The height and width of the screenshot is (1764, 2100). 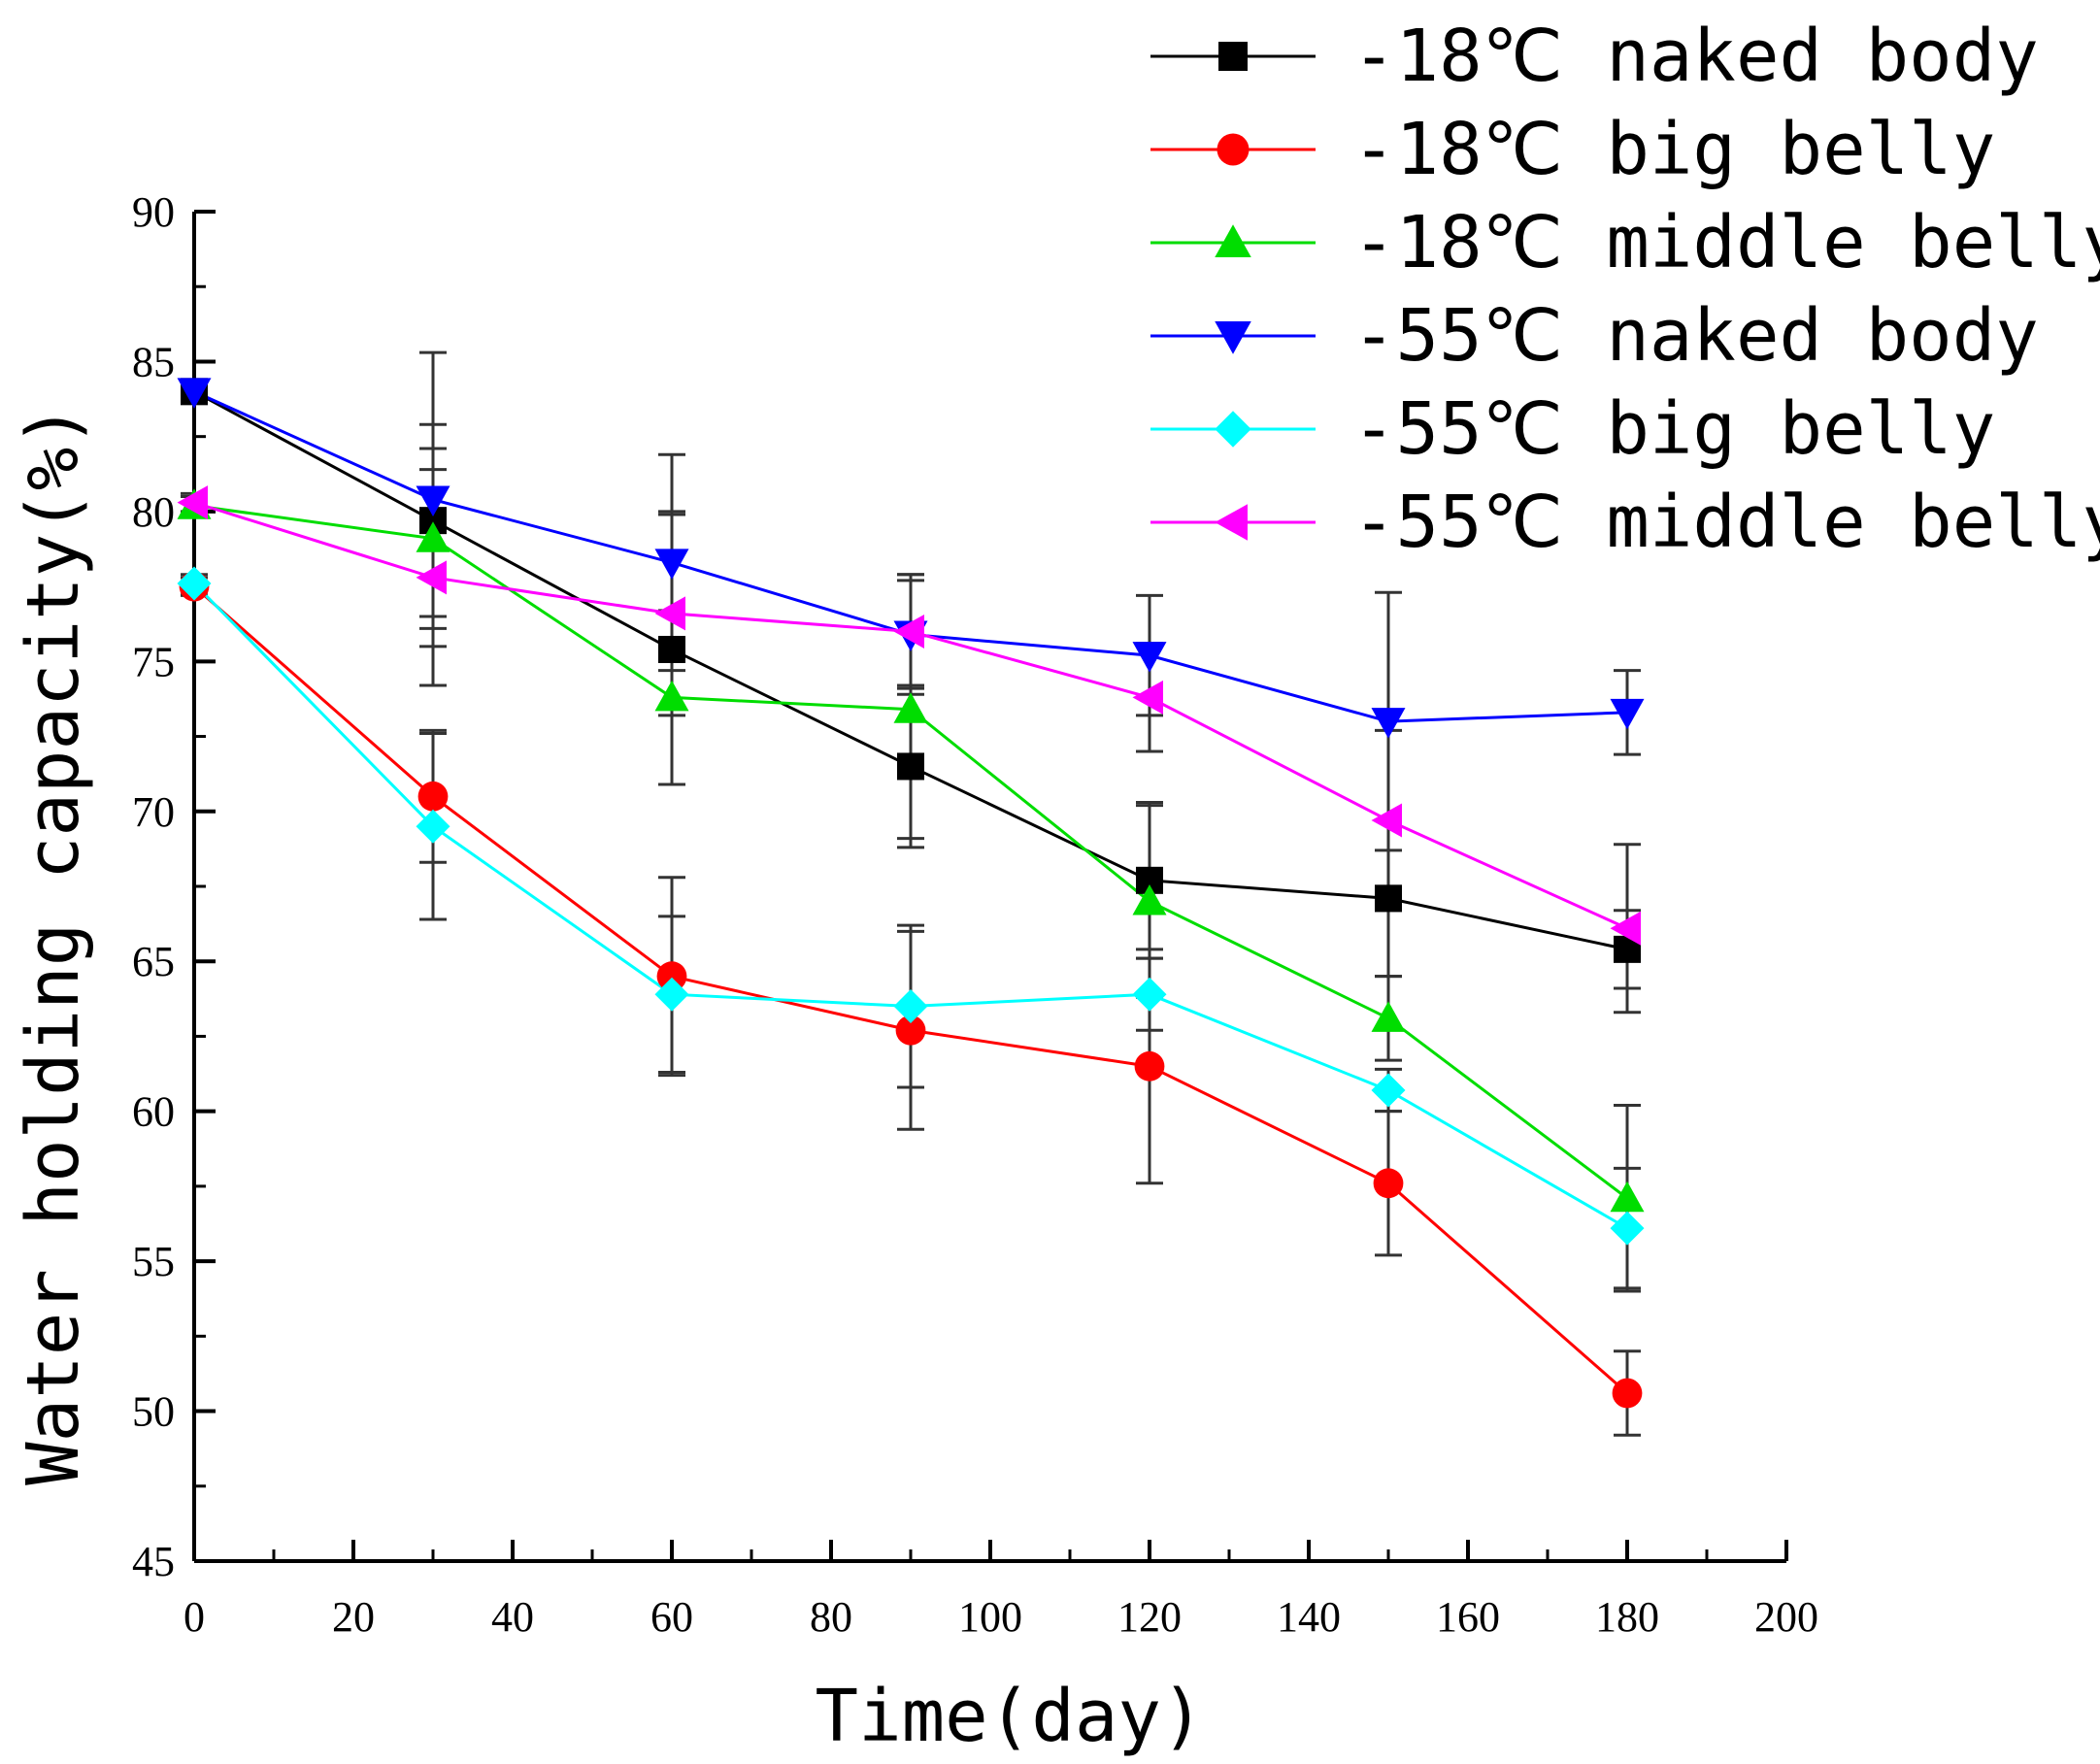 What do you see at coordinates (194, 1617) in the screenshot?
I see `x-tick-label: 0` at bounding box center [194, 1617].